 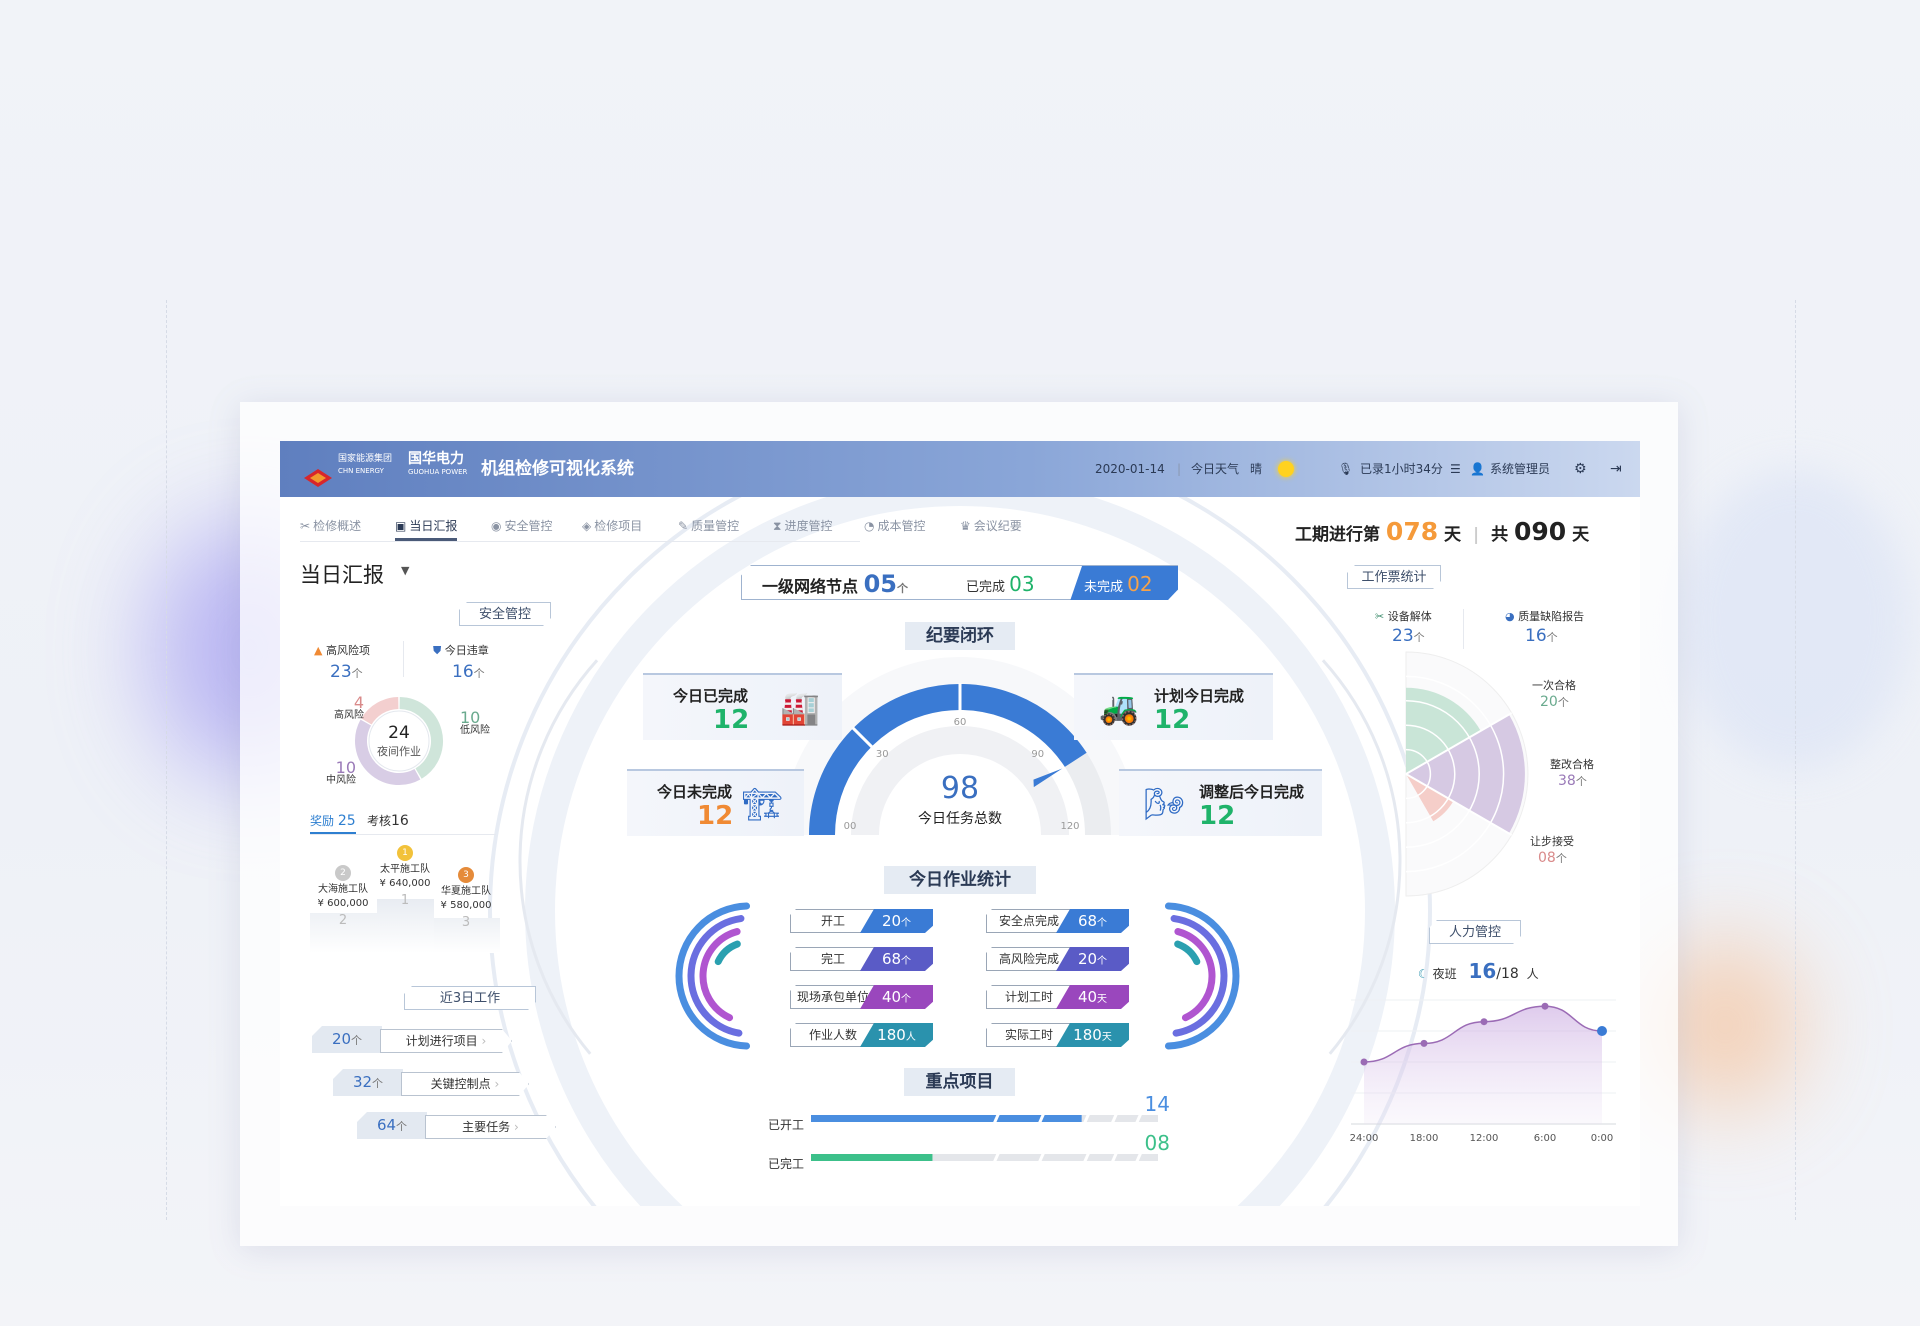 What do you see at coordinates (960, 722) in the screenshot?
I see `gauge-tick-label: 60` at bounding box center [960, 722].